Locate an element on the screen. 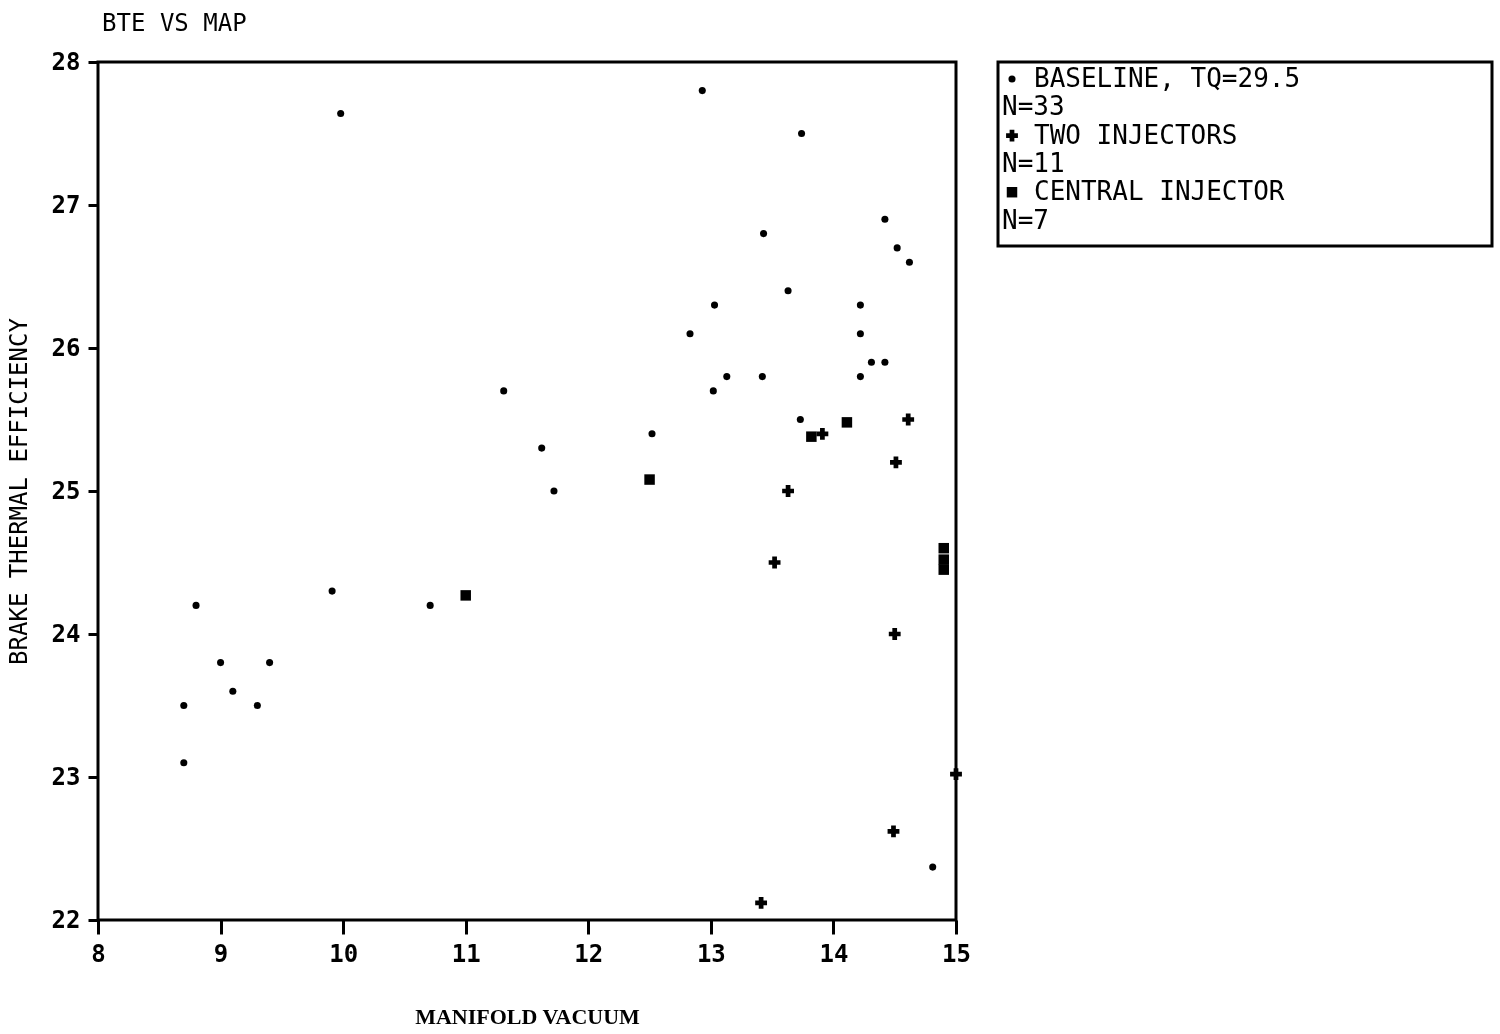 This screenshot has width=1500, height=1034. legend-label: BASELINE, TQ=29.5 N=33 is located at coordinates (1151, 92).